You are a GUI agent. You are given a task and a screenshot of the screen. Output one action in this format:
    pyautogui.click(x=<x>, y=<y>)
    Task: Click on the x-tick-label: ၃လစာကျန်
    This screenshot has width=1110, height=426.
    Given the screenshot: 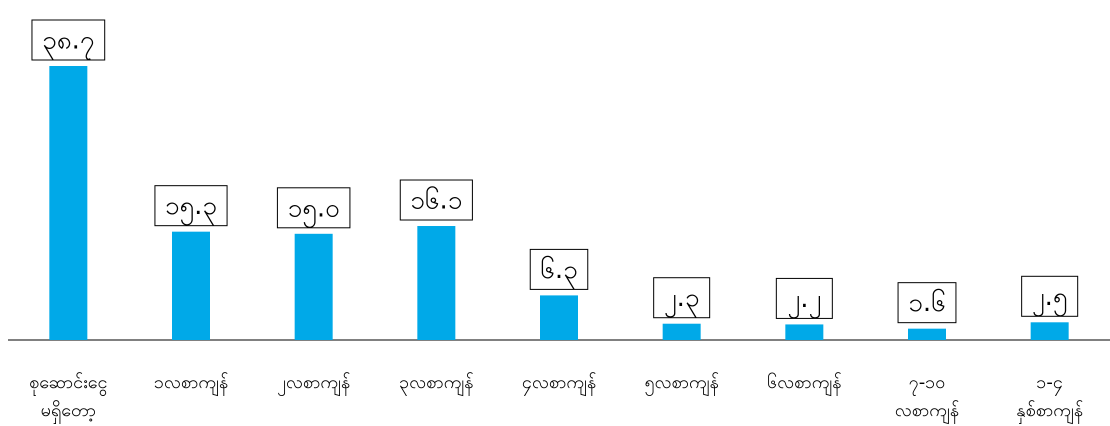 What is the action you would take?
    pyautogui.click(x=436, y=384)
    